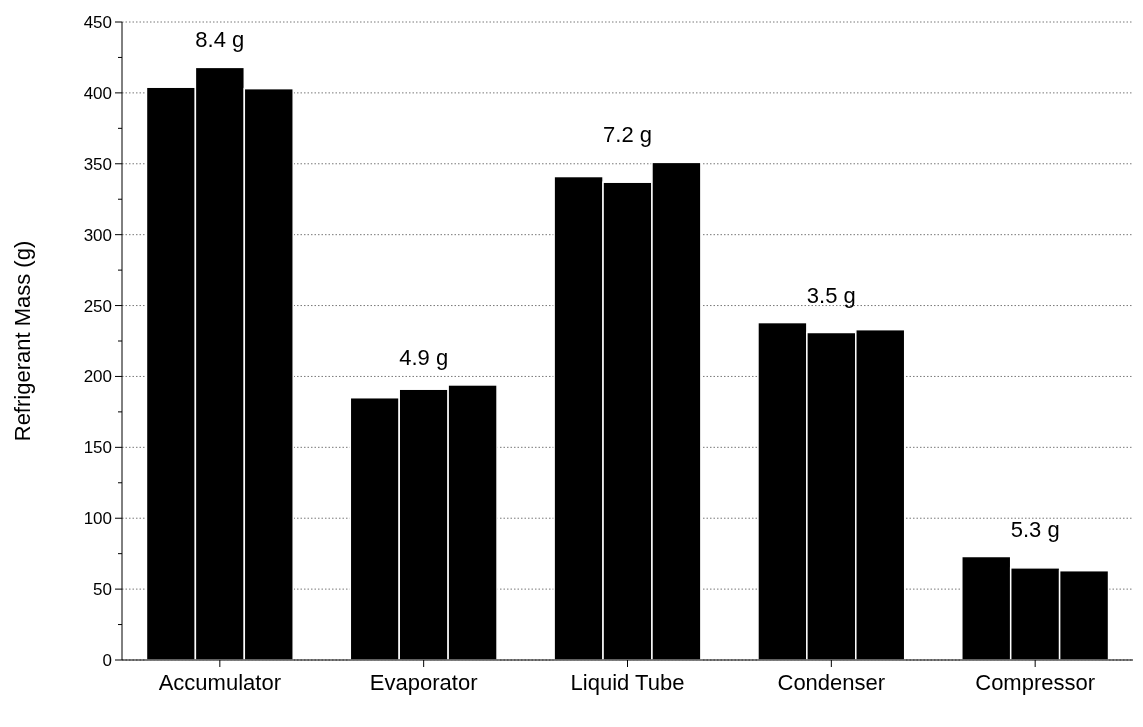 The width and height of the screenshot is (1143, 727). Describe the element at coordinates (97, 377) in the screenshot. I see `y-tick-label: 200` at that location.